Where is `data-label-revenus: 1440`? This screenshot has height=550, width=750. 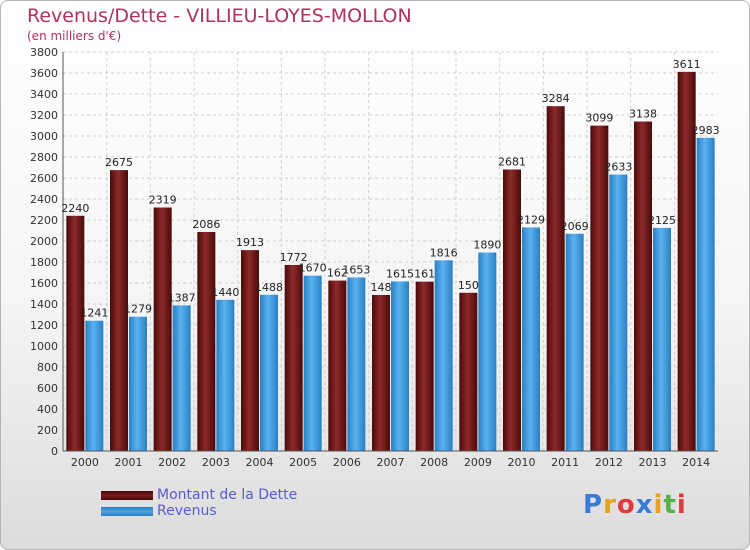
data-label-revenus: 1440 is located at coordinates (225, 292).